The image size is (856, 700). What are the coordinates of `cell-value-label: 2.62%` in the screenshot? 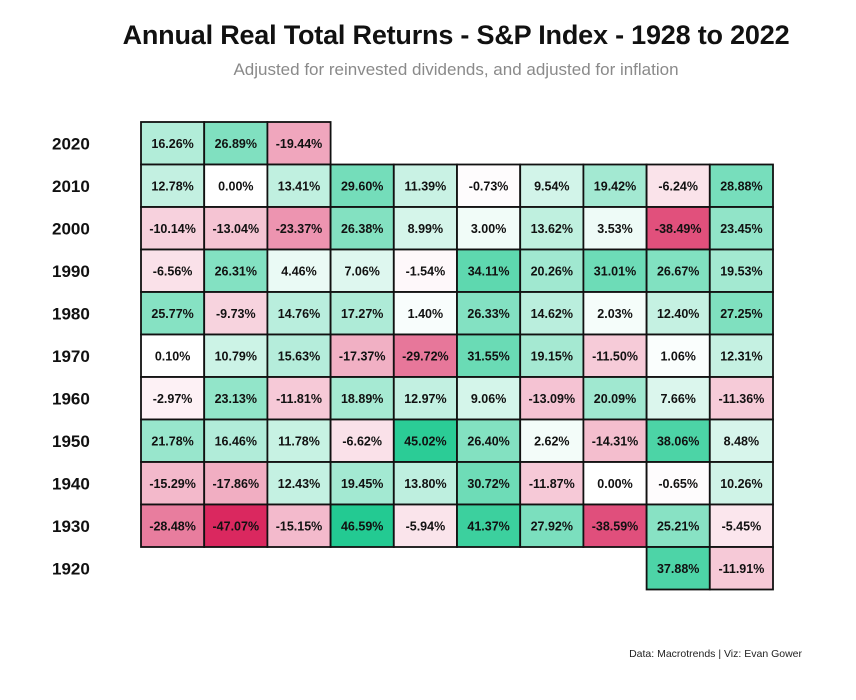 It's located at (551, 441).